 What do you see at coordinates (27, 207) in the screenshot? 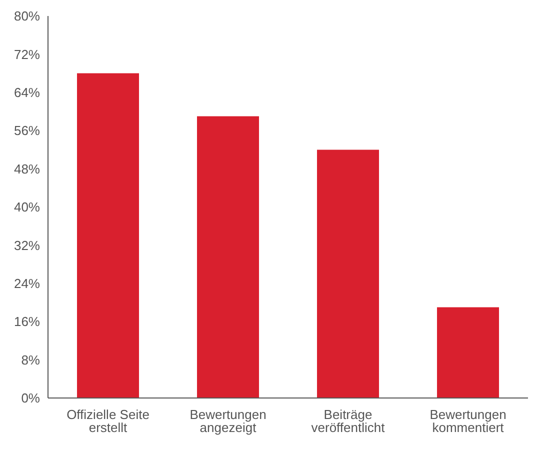
I see `y-tick-label: 40%` at bounding box center [27, 207].